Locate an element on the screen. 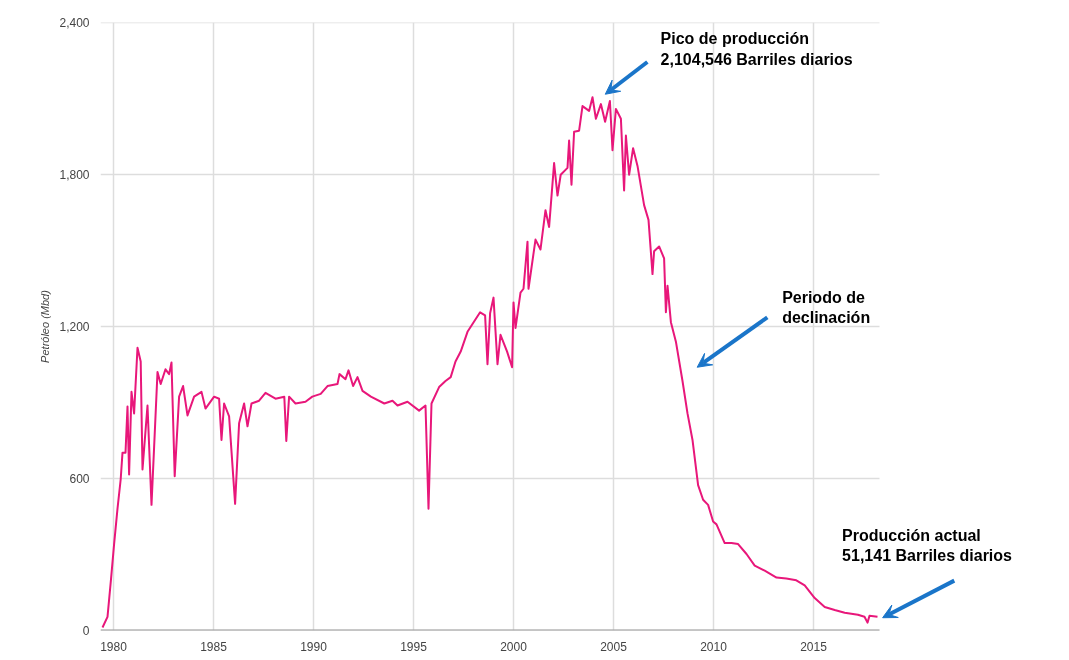 The width and height of the screenshot is (1069, 660). x-tick-label: 1995 is located at coordinates (414, 646).